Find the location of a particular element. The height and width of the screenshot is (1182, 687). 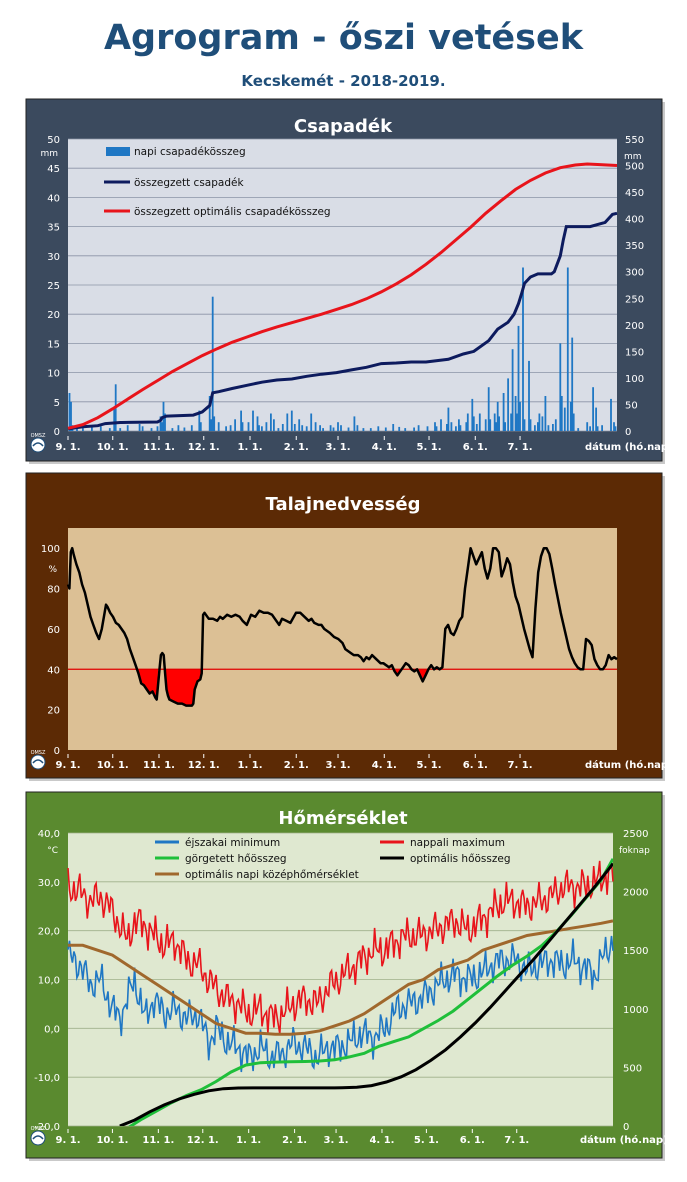

page-subtitle: Kecskemét - 2018-2019. is located at coordinates (343, 81).